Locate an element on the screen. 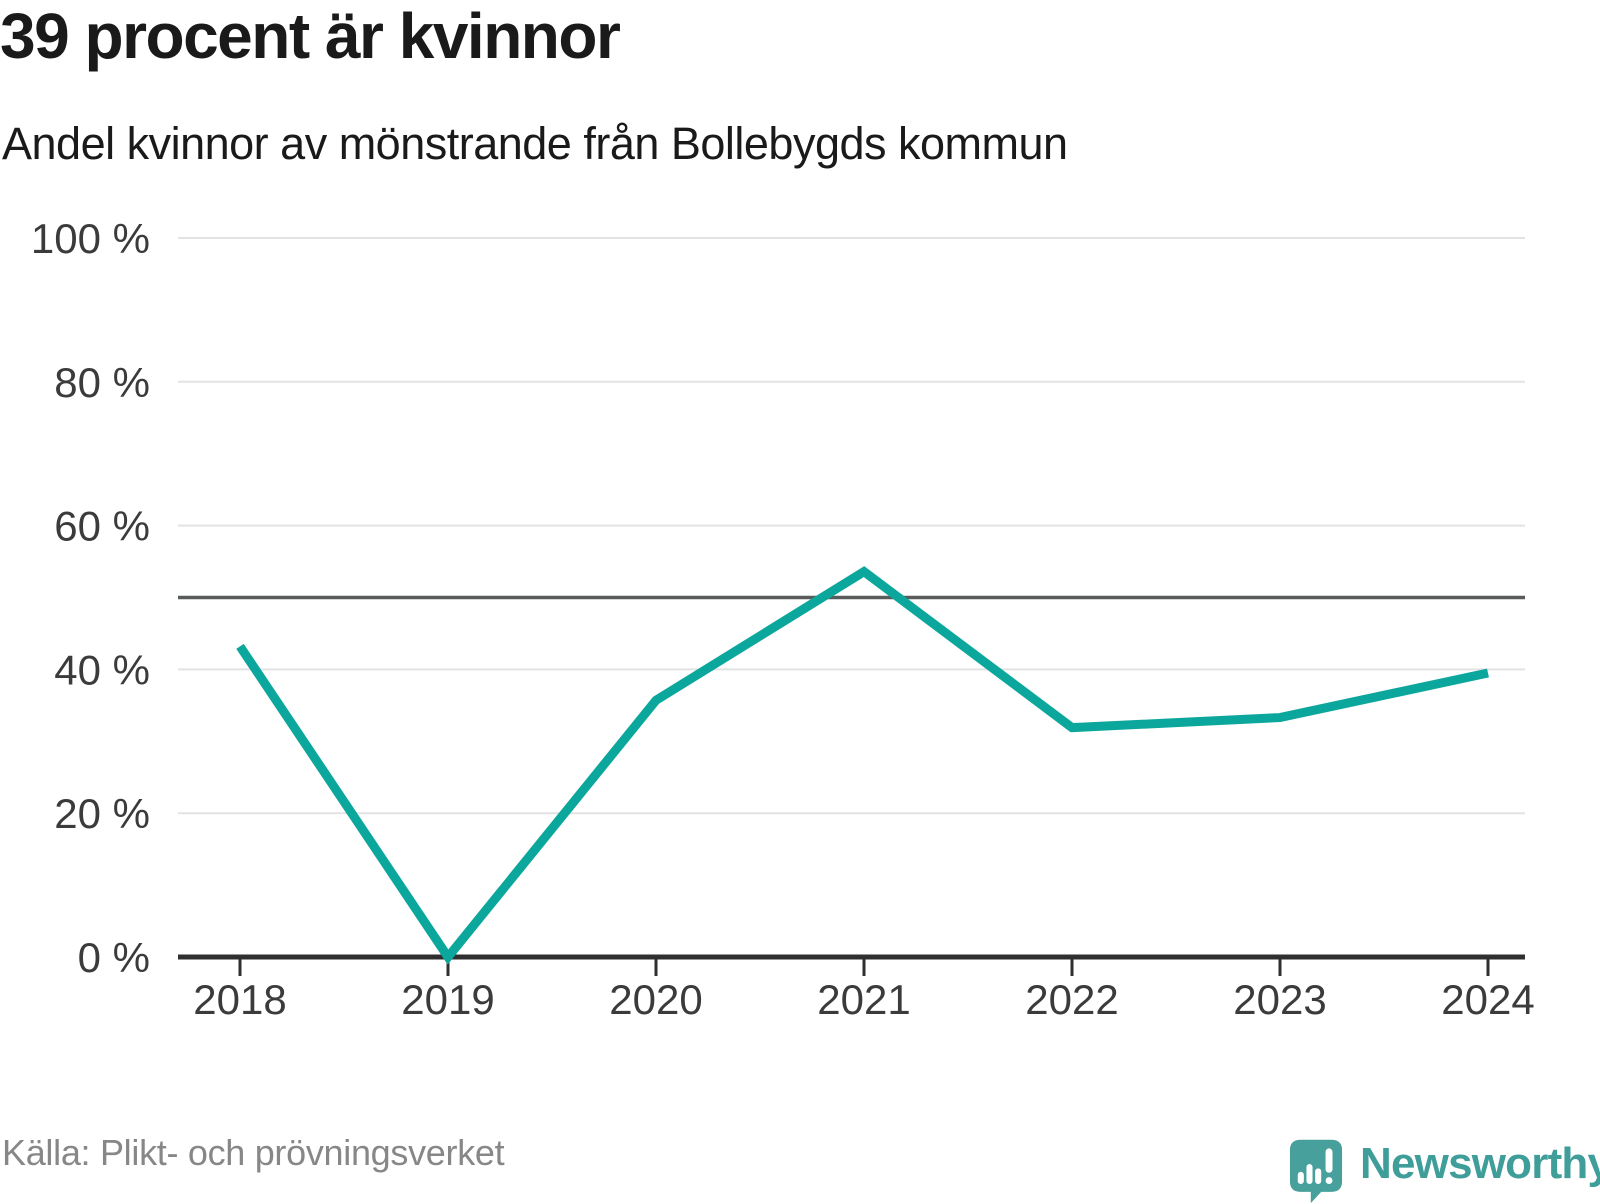  y-axis-label-20: 20 % is located at coordinates (102, 813).